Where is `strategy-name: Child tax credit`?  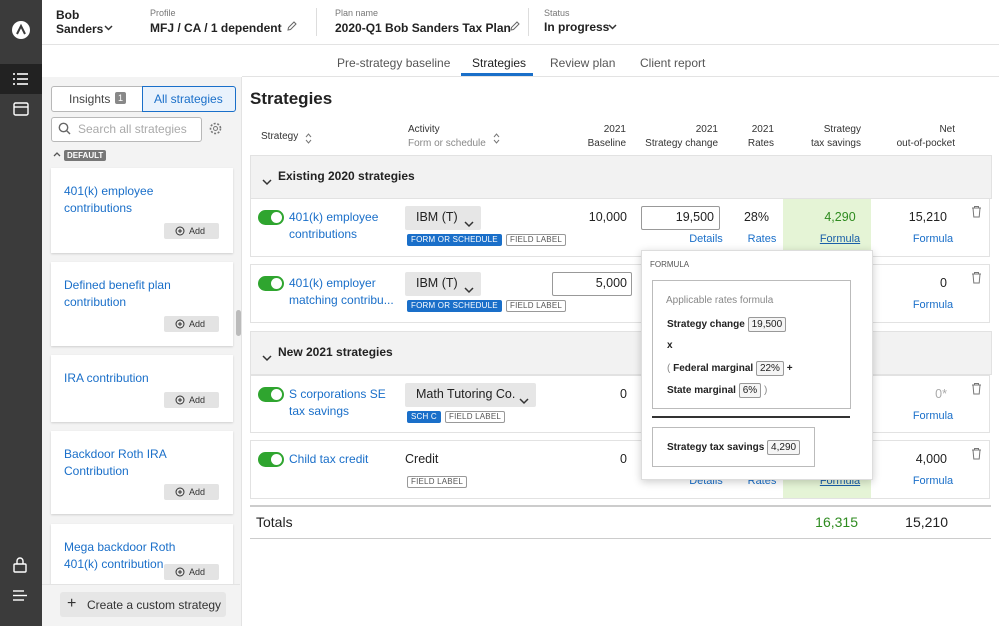
strategy-name: Child tax credit is located at coordinates (329, 459).